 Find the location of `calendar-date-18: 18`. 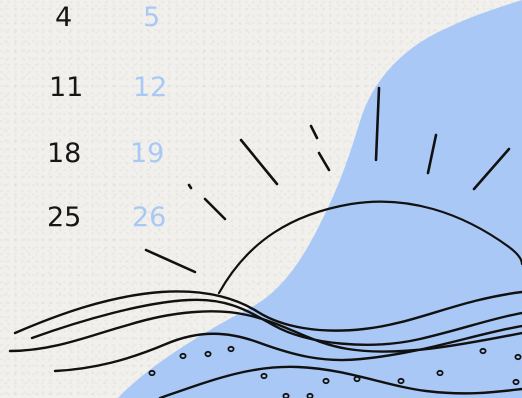

calendar-date-18: 18 is located at coordinates (64, 153).